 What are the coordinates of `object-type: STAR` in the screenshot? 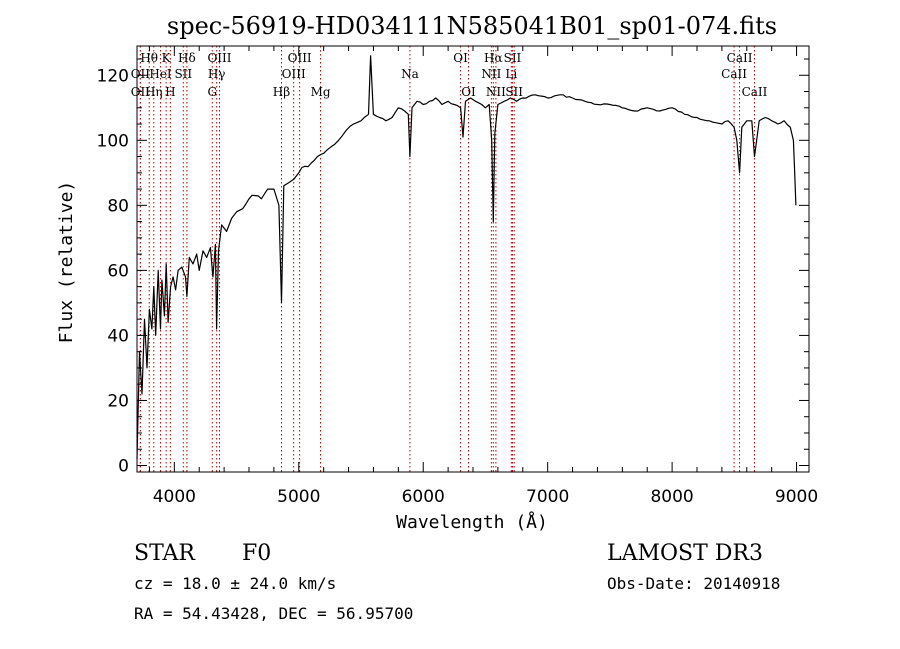 It's located at (165, 553).